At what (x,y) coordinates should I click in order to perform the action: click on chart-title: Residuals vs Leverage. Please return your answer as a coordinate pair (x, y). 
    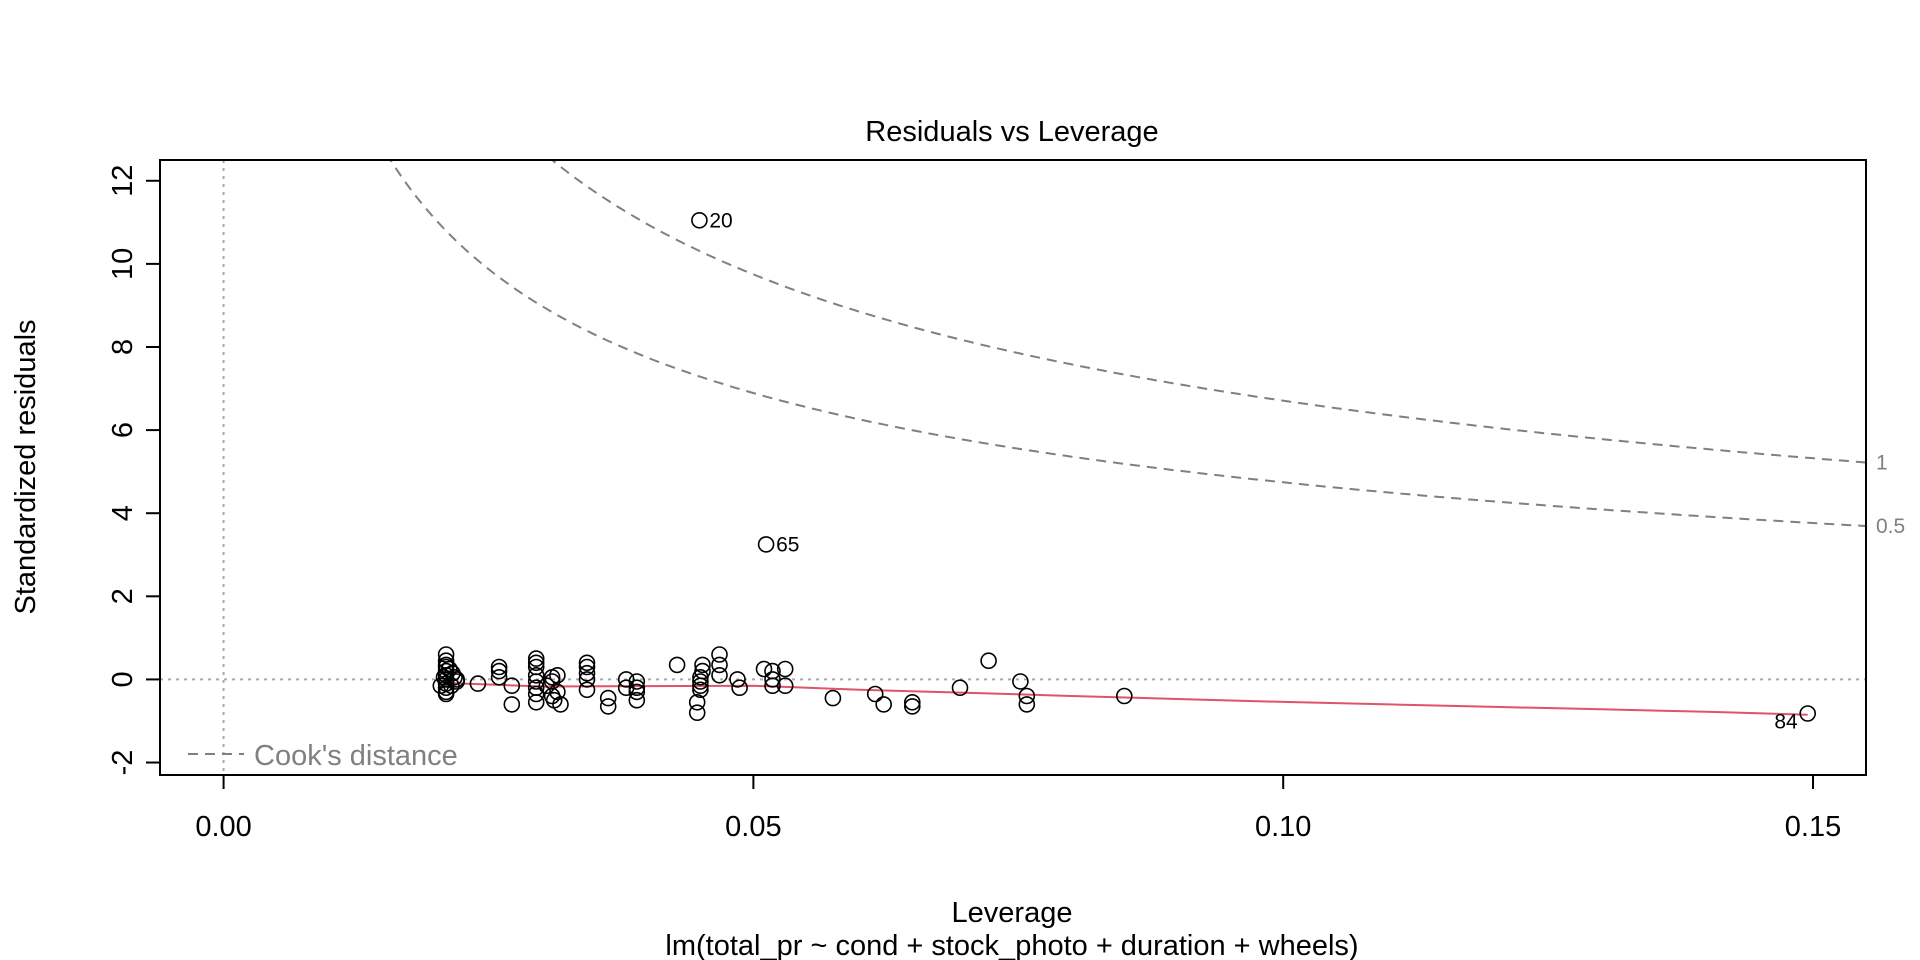
    Looking at the image, I should click on (1011, 132).